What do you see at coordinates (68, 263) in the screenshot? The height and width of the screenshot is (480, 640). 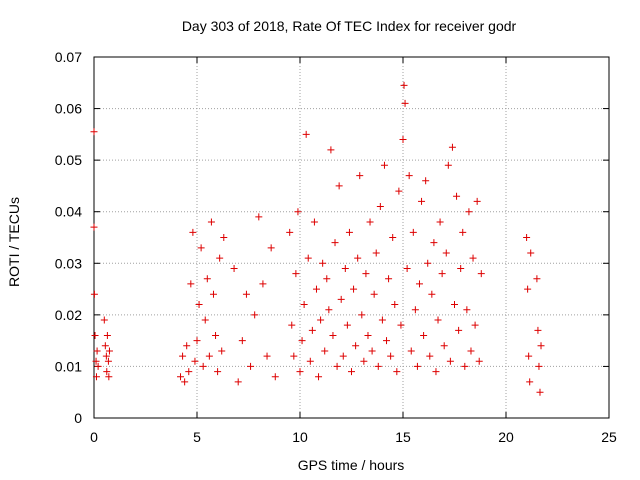 I see `y-tick-label: 0.03` at bounding box center [68, 263].